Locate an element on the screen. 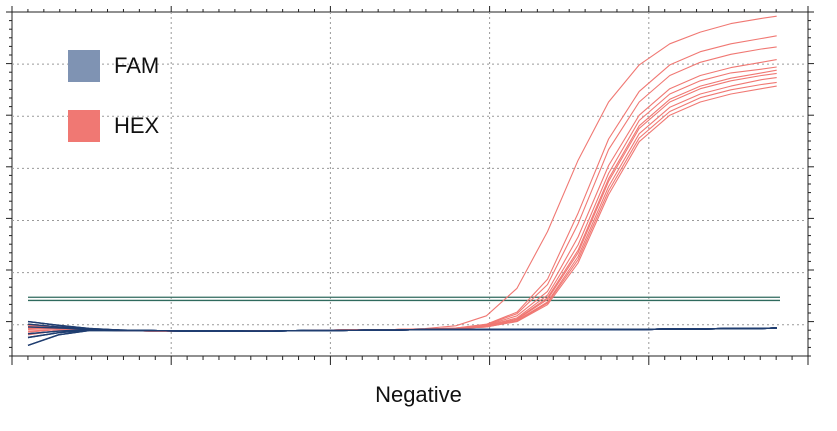 The height and width of the screenshot is (431, 837). legend-label-fam: FAM is located at coordinates (137, 65).